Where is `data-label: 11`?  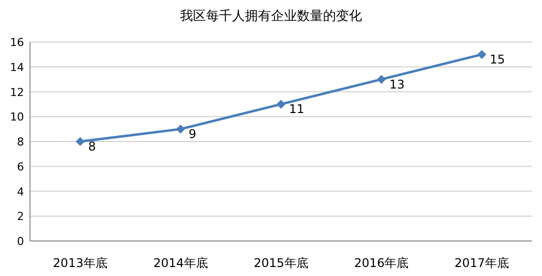 data-label: 11 is located at coordinates (296, 109).